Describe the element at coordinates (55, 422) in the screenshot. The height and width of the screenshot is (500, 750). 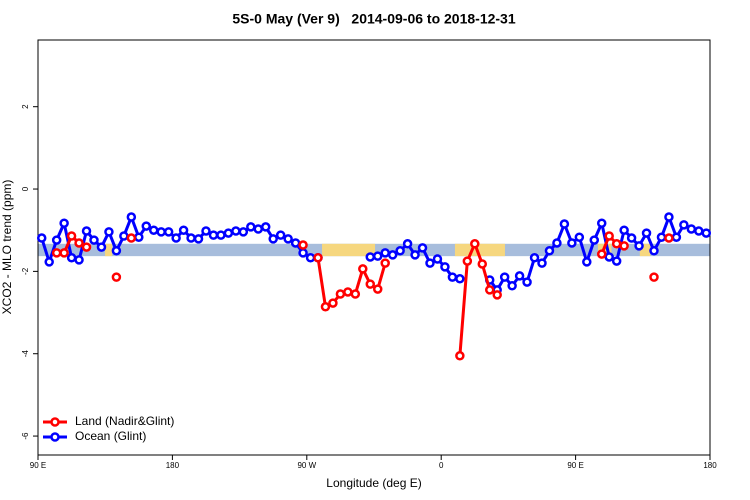
I see `legend-marker` at that location.